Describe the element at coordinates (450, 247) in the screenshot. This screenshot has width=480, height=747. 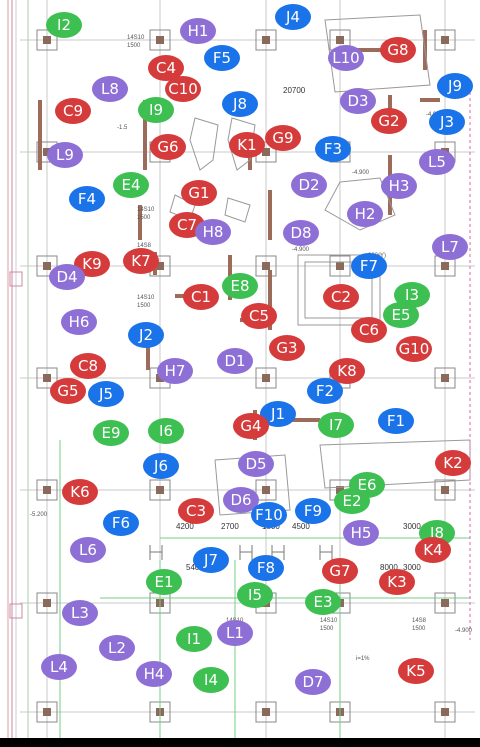
I see `marker-l7: L7` at that location.